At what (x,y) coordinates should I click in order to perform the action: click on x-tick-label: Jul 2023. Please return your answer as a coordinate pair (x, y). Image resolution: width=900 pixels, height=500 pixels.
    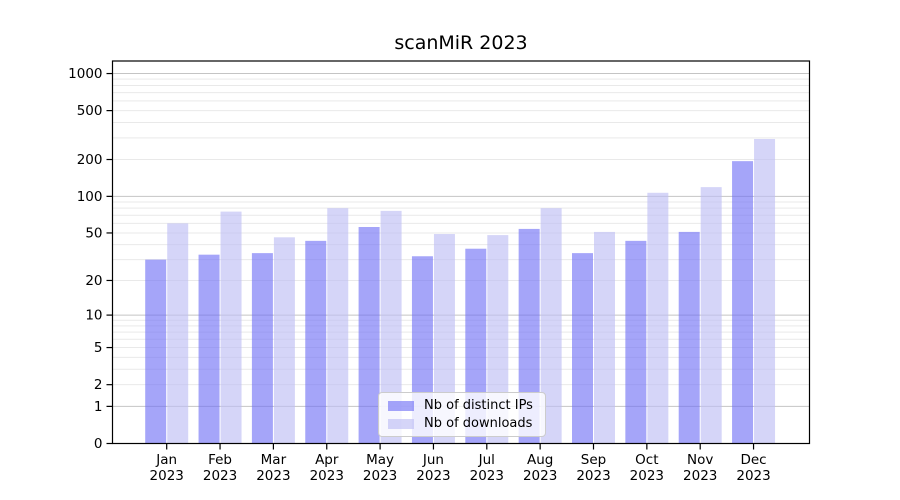
    Looking at the image, I should click on (487, 468).